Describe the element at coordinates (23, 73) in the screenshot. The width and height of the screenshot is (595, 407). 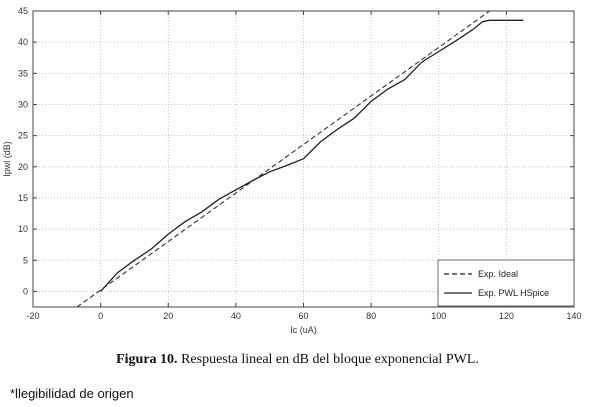
I see `y-tick-label: 35` at that location.